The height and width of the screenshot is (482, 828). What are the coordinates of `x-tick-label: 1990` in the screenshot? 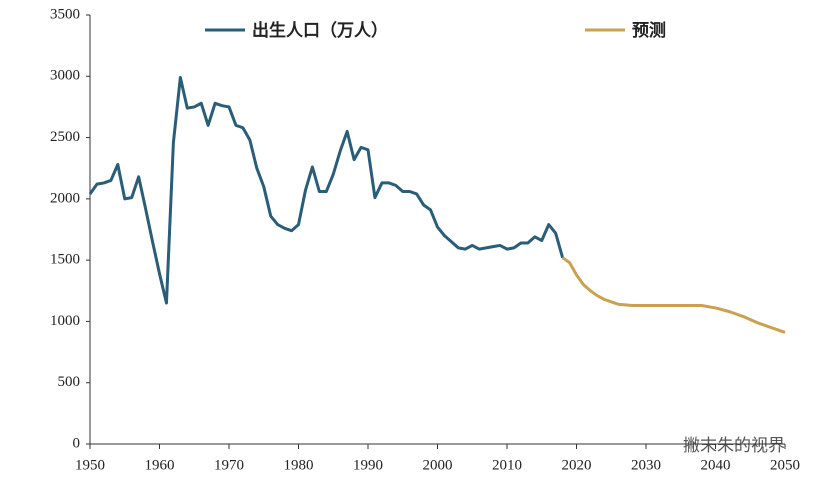 It's located at (368, 465).